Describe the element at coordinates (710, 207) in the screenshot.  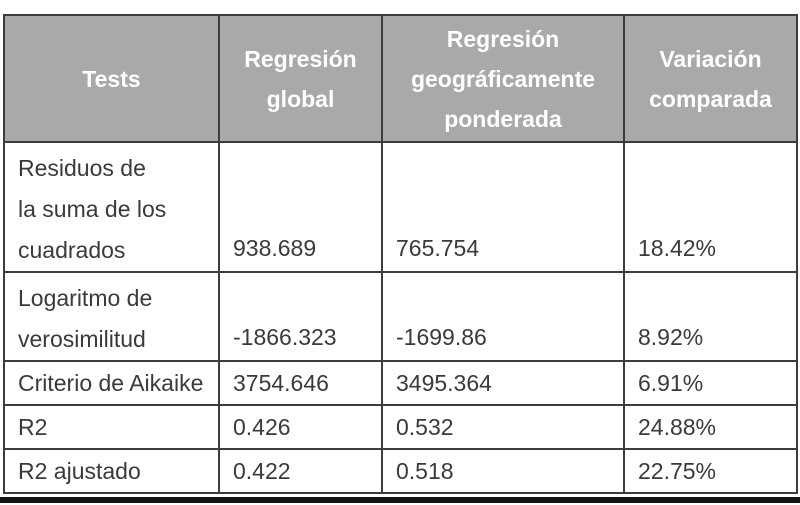
I see `cell-variation-value: 18.42%` at that location.